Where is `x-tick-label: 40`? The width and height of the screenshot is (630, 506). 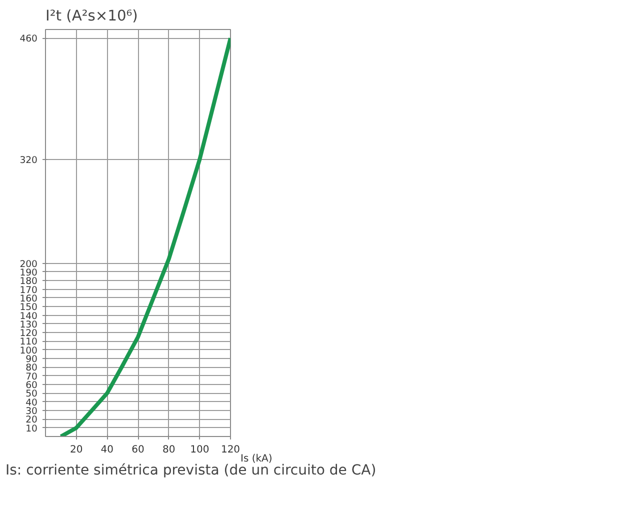
x-tick-label: 40 is located at coordinates (107, 450).